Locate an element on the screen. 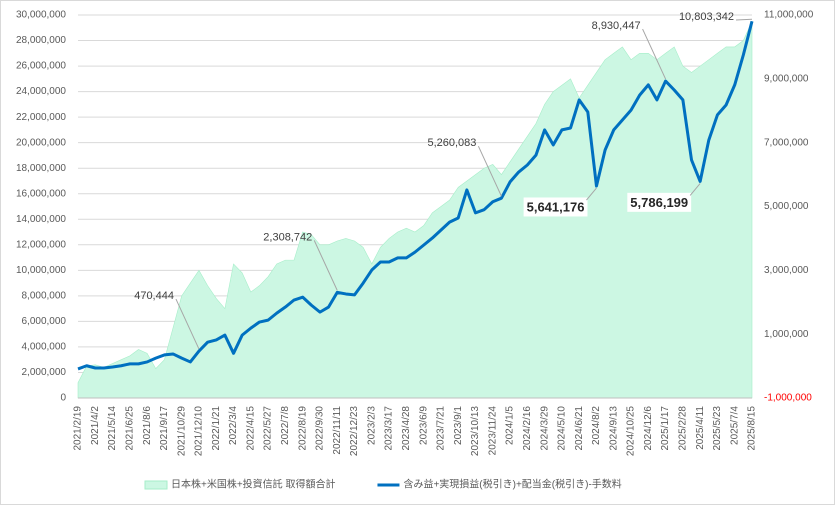  x-tick-label: 2024/1/5 is located at coordinates (510, 425).